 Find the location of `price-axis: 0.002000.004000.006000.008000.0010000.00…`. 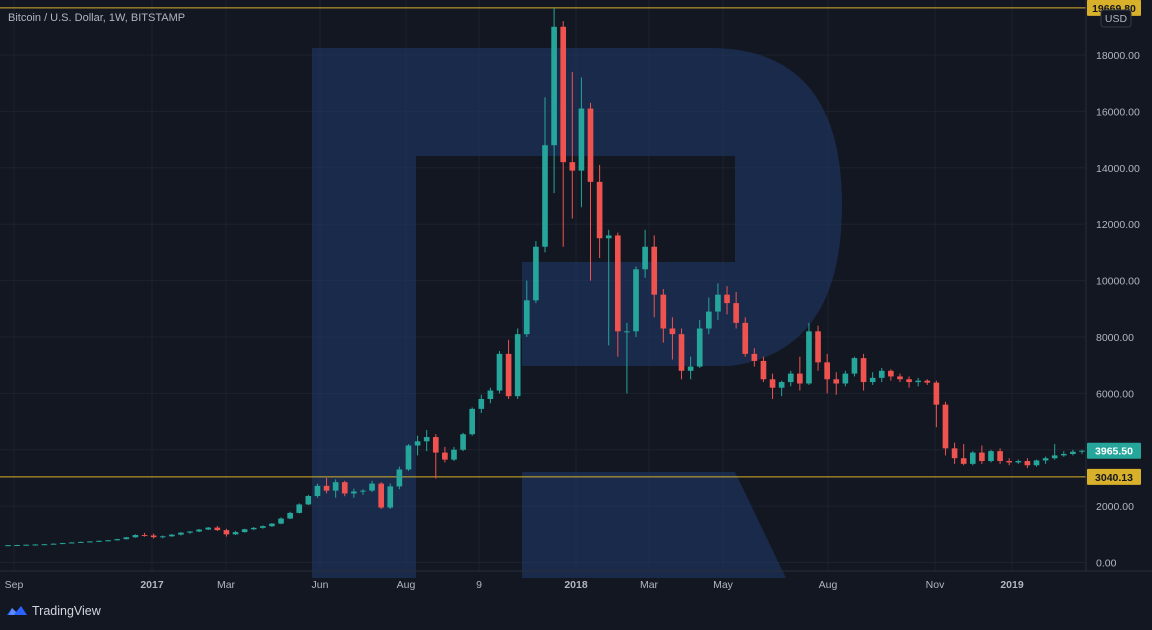

price-axis: 0.002000.004000.006000.008000.0010000.00… is located at coordinates (1118, 310).